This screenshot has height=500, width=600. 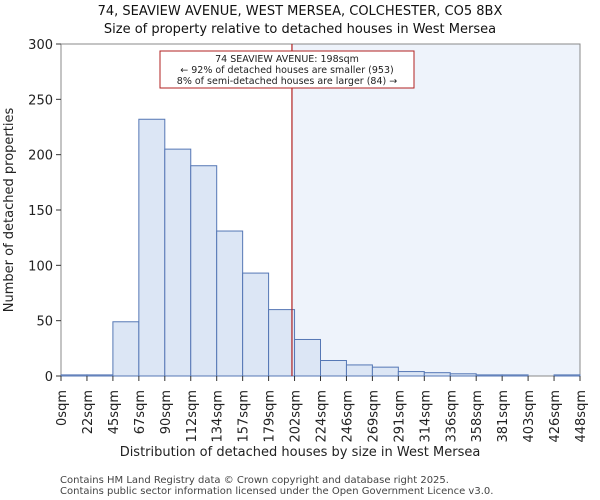 What do you see at coordinates (322, 416) in the screenshot?
I see `x-tick-label: 224sqm` at bounding box center [322, 416].